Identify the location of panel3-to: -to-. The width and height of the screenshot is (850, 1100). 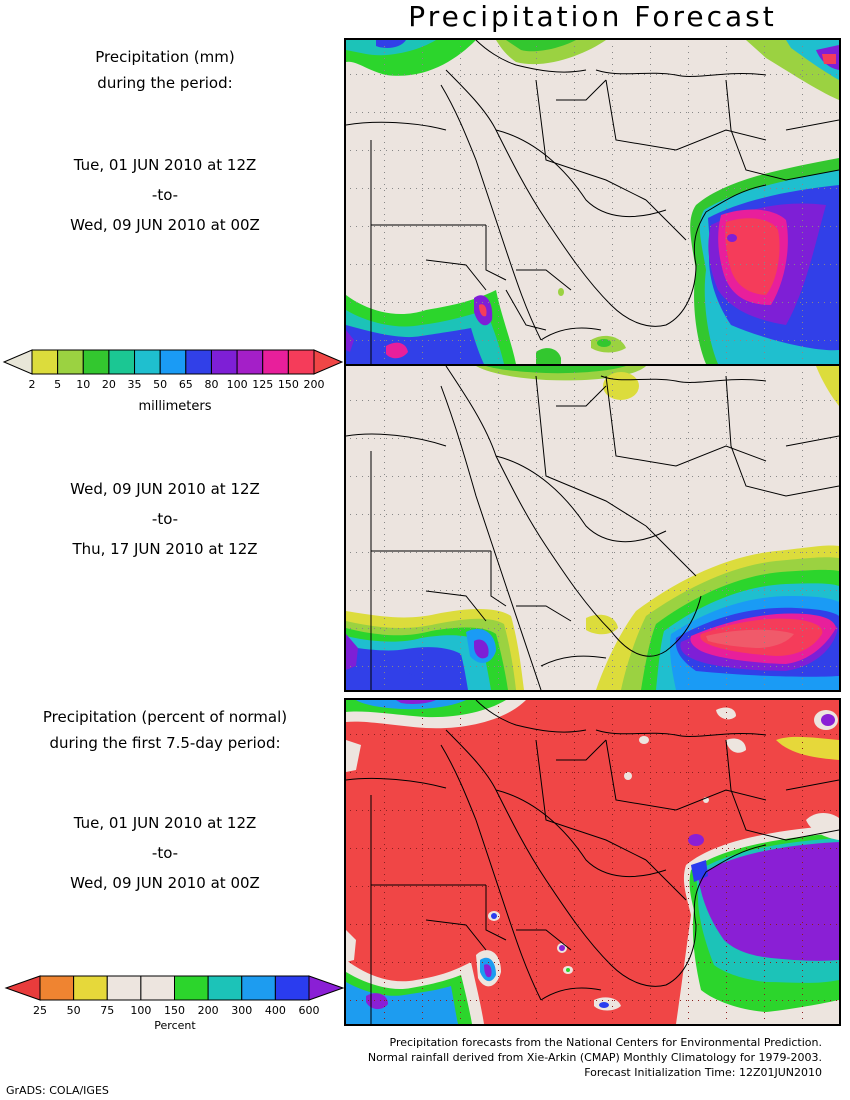
(165, 853).